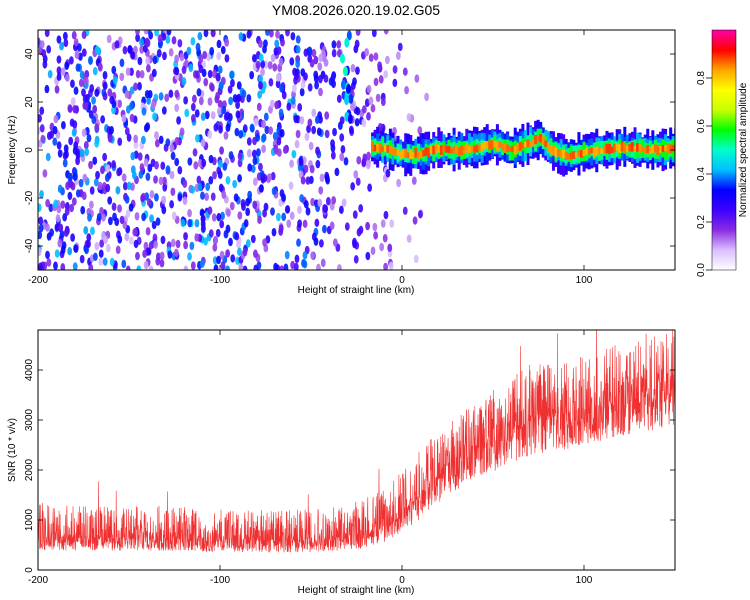  Describe the element at coordinates (743, 149) in the screenshot. I see `colorbar-label: Normalized spectral amplitude` at that location.